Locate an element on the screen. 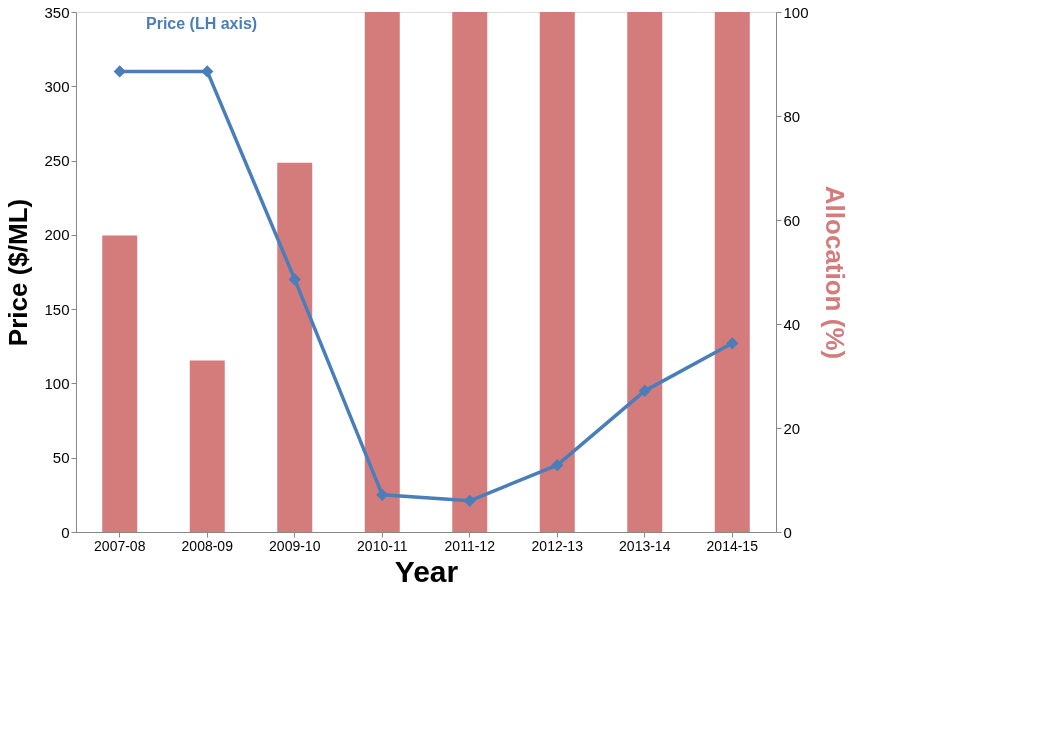  x-tick-label: 2008-09 is located at coordinates (207, 545).